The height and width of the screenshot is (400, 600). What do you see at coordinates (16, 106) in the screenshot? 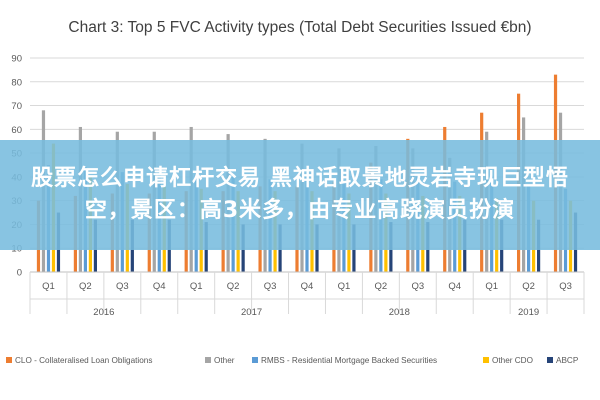
I see `y-tick-label: 70` at bounding box center [16, 106].